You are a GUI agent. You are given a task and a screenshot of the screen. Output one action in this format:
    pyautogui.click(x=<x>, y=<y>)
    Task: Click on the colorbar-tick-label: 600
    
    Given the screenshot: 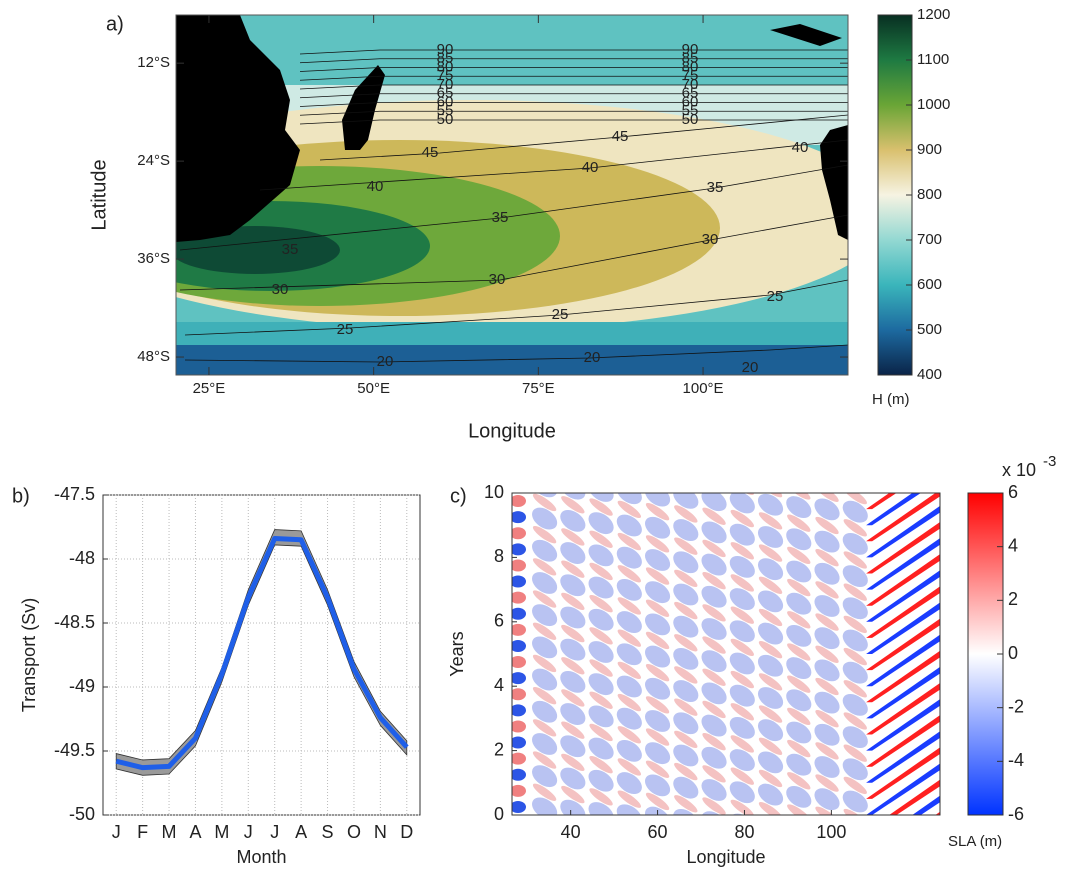 What is the action you would take?
    pyautogui.click(x=929, y=284)
    